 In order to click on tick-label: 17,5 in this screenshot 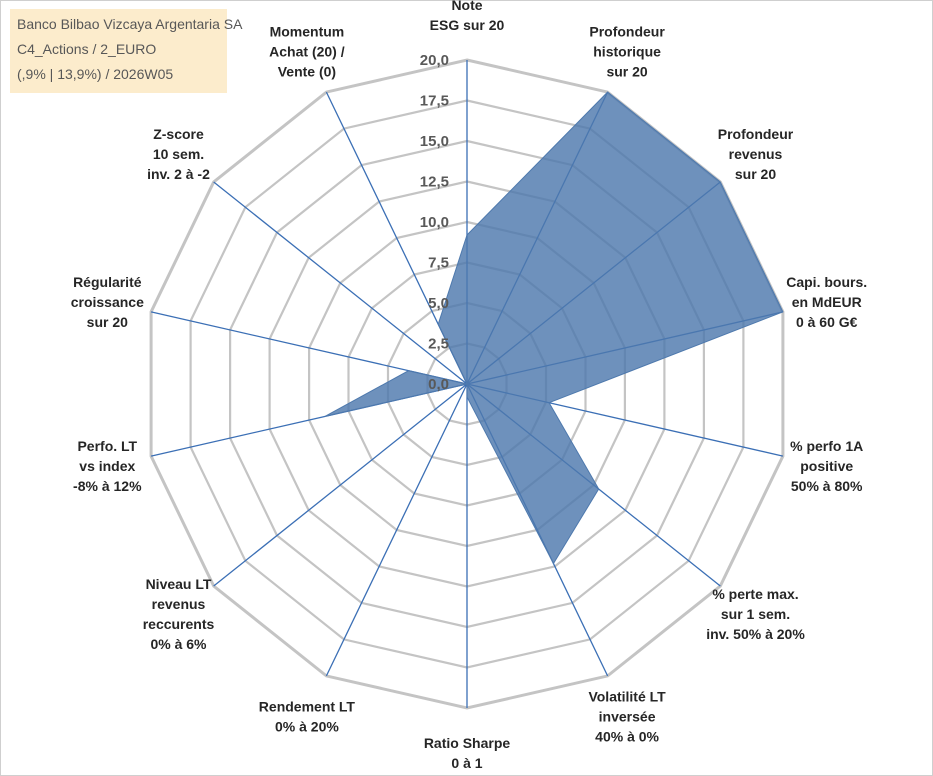, I will do `click(434, 101)`.